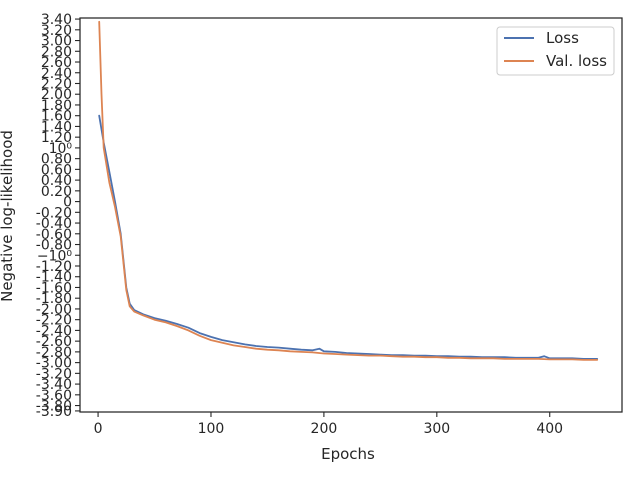  I want to click on y-tick-label: -0.20, so click(54, 213).